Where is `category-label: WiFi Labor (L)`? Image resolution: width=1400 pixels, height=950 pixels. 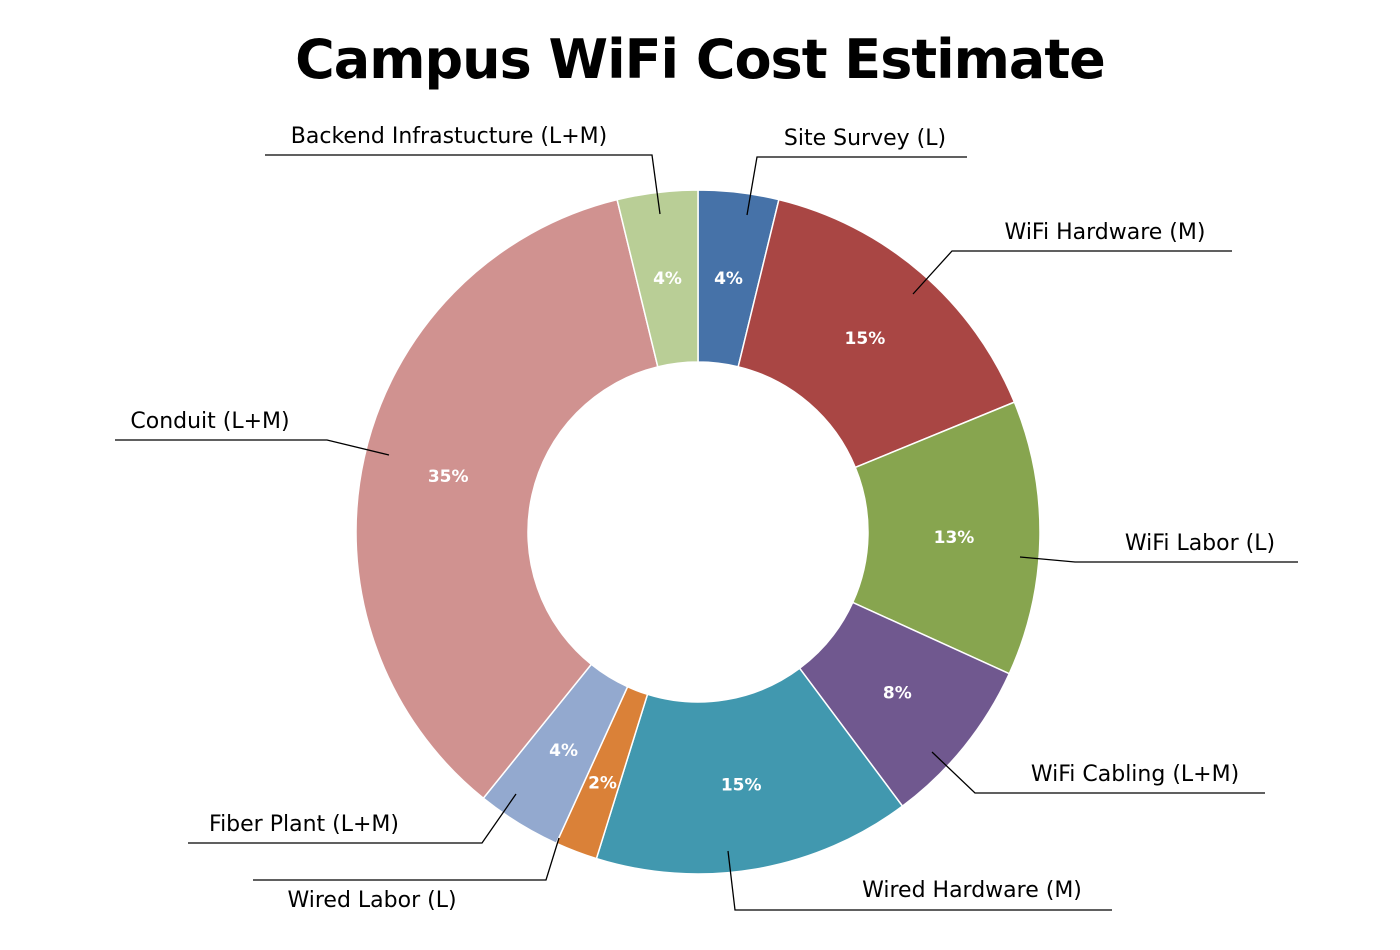
category-label: WiFi Labor (L) is located at coordinates (1200, 543).